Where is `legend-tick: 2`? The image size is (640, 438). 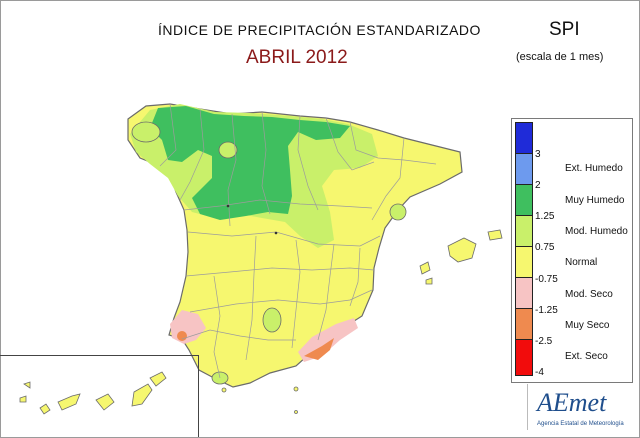 legend-tick: 2 is located at coordinates (538, 185).